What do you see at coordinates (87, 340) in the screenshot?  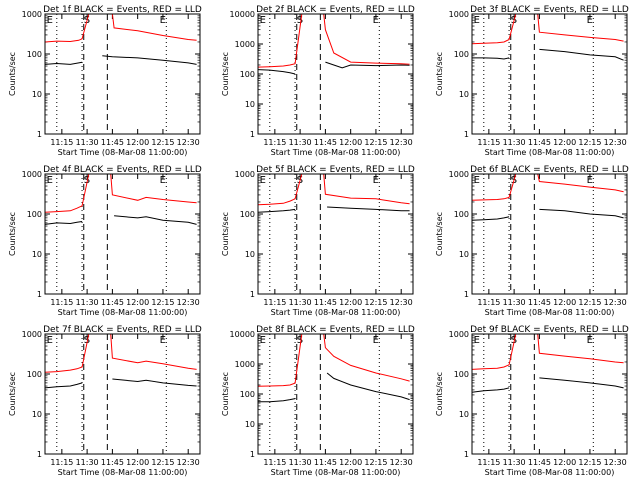 I see `event-marker-label: S` at bounding box center [87, 340].